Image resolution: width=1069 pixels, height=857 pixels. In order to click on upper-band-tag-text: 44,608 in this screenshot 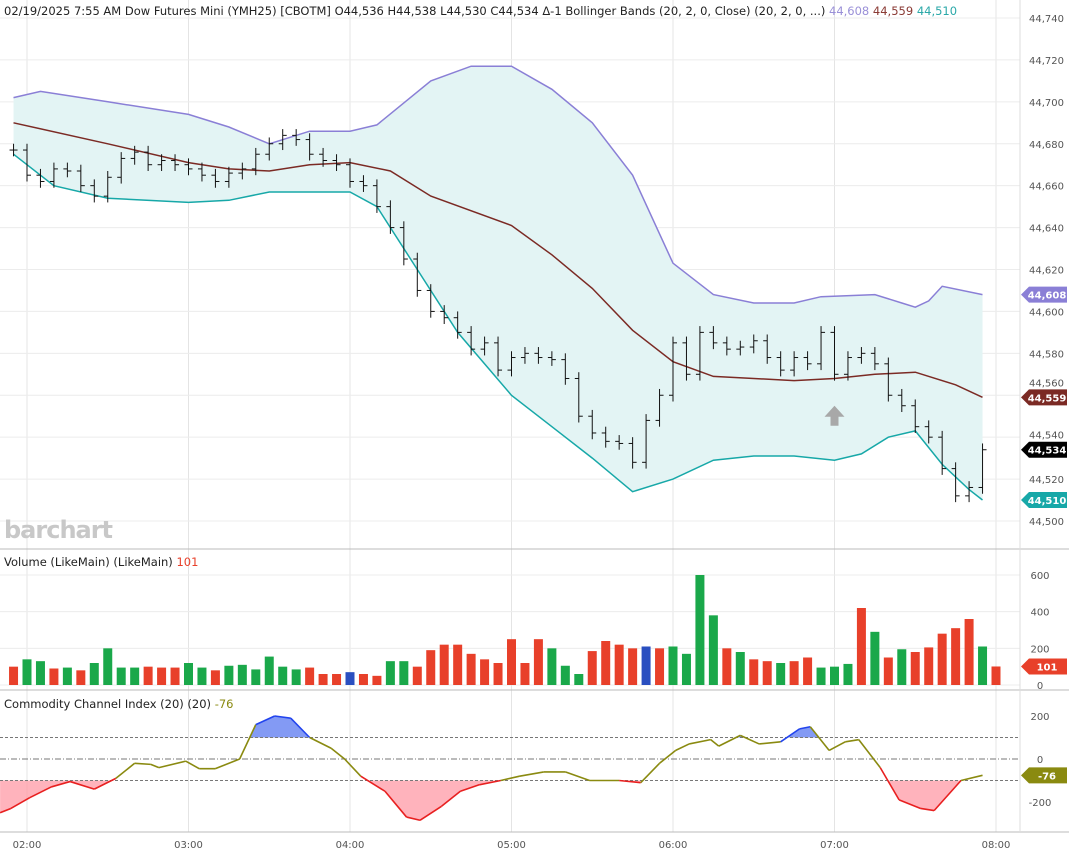, I will do `click(1047, 296)`.